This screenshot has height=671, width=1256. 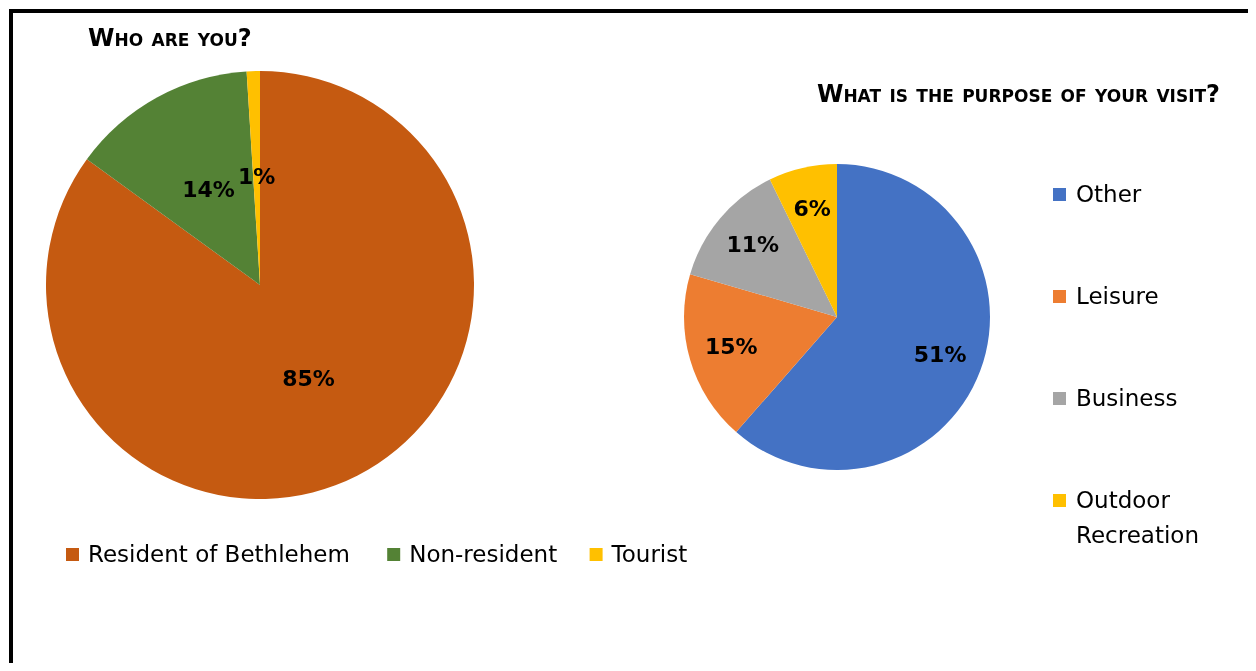 I want to click on legend-label: Other, so click(x=1109, y=193).